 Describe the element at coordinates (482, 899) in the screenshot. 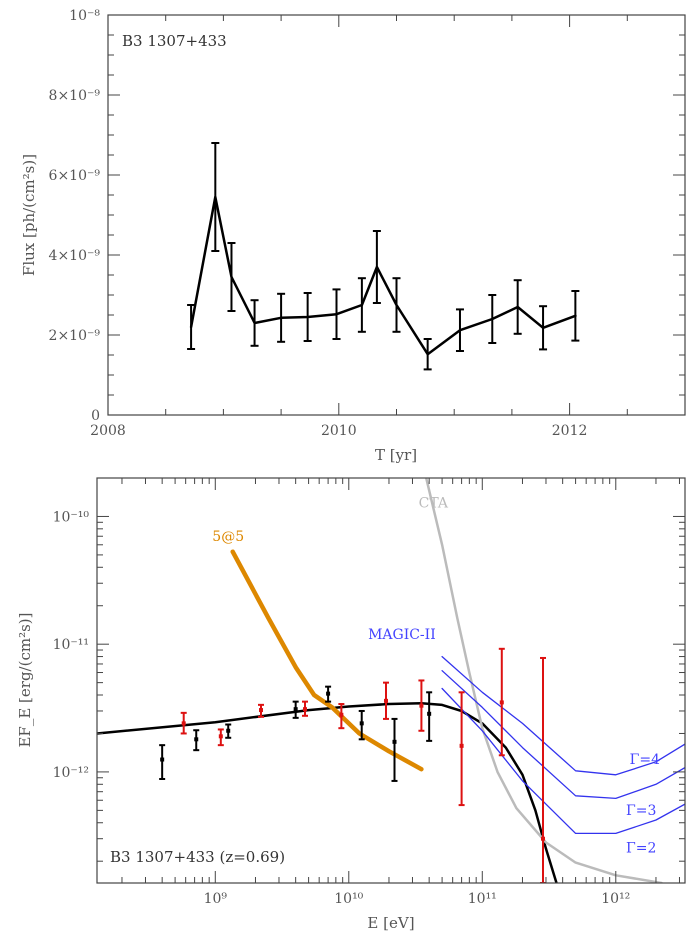

I see `x-tick-label: 10¹¹` at that location.